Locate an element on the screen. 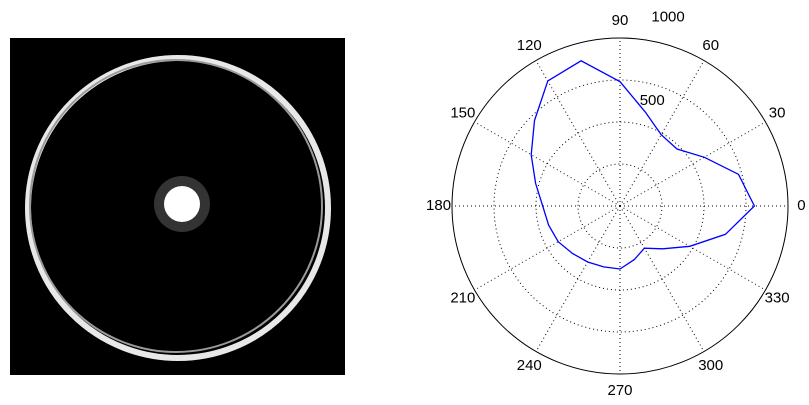  angle-label: 120 is located at coordinates (529, 45).